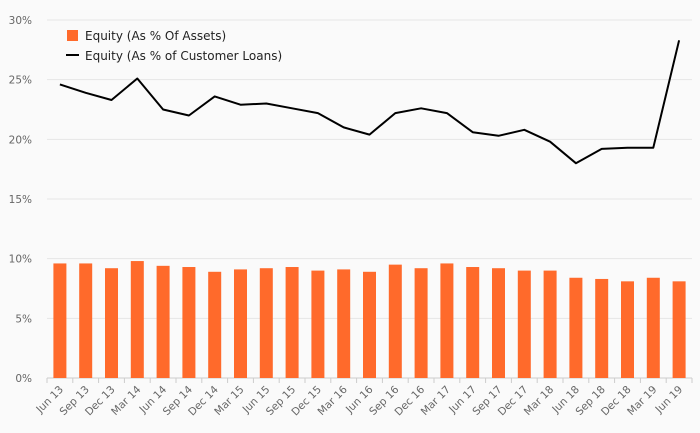 The width and height of the screenshot is (700, 433). What do you see at coordinates (20, 21) in the screenshot?
I see `y-tick-label: 30%` at bounding box center [20, 21].